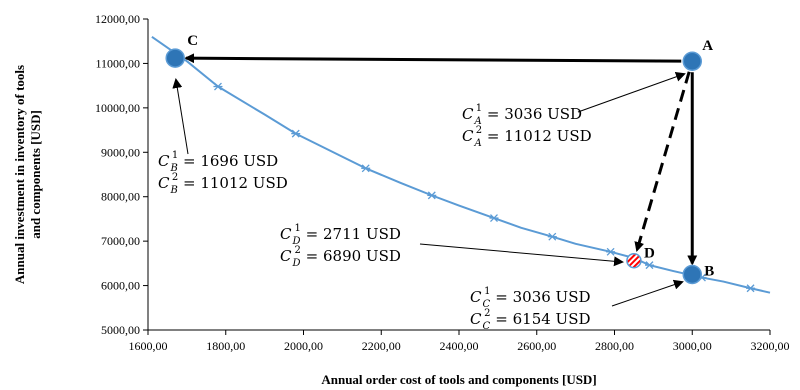  I want to click on point-c, so click(175, 58).